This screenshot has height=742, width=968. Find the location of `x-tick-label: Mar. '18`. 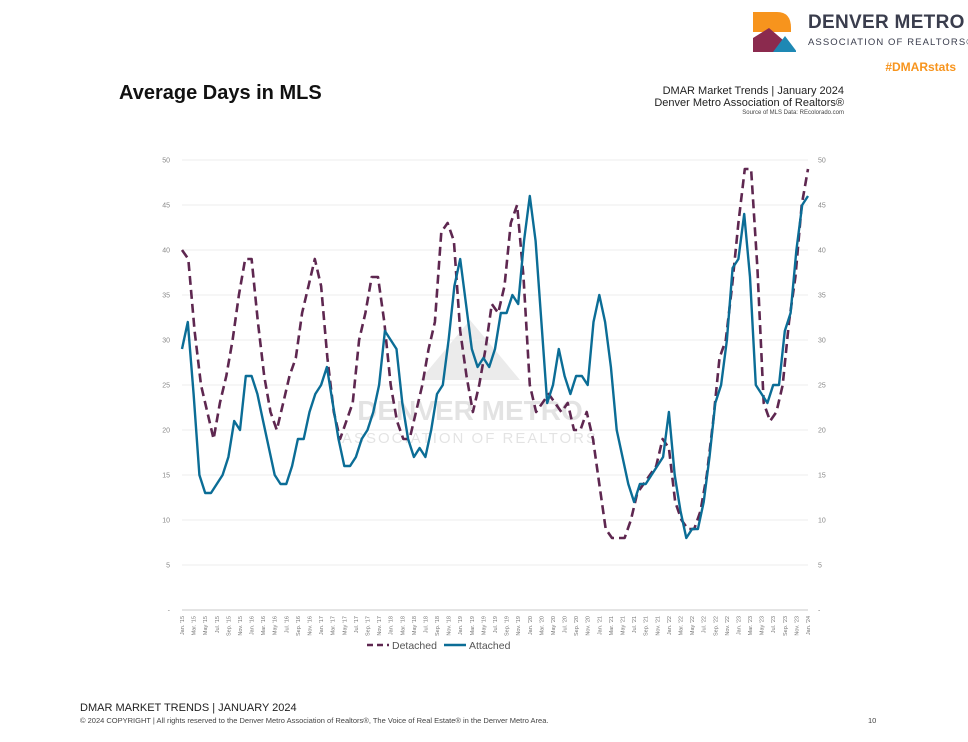

x-tick-label: Mar. '18 is located at coordinates (403, 625).